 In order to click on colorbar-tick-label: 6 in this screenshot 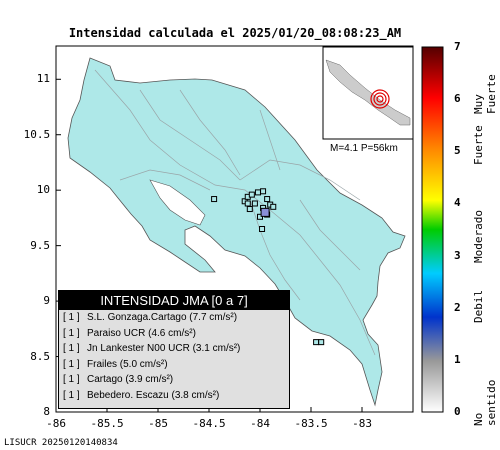, I will do `click(457, 99)`.